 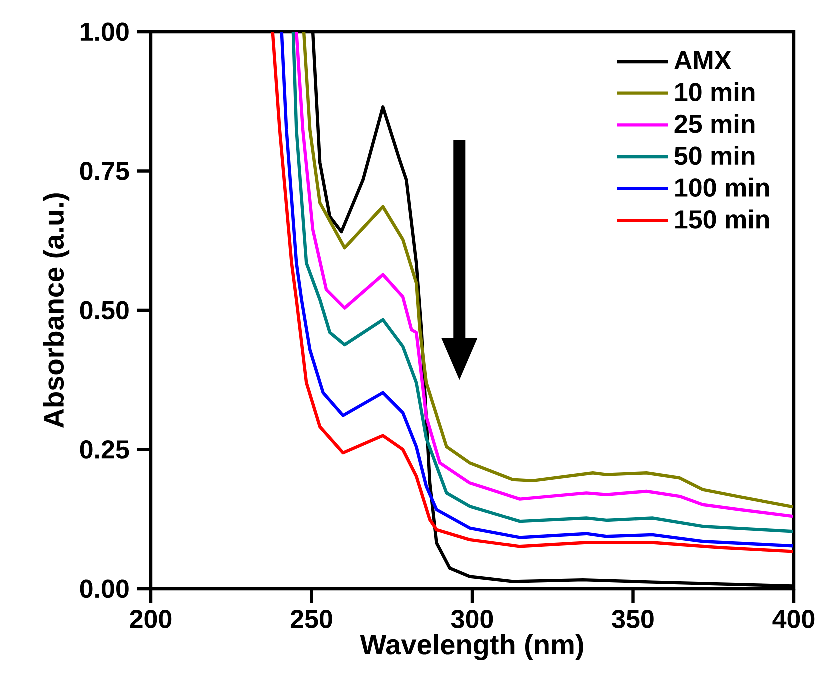 I want to click on legend-label: 25 min, so click(x=714, y=124).